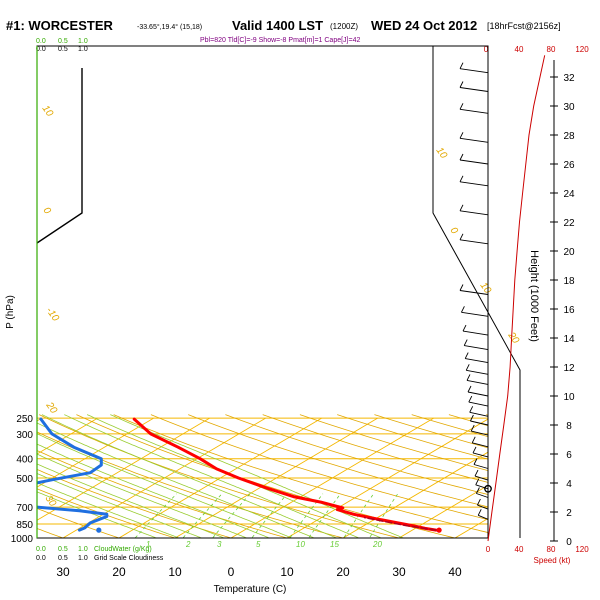 Image resolution: width=600 pixels, height=600 pixels. What do you see at coordinates (455, 572) in the screenshot?
I see `temp-tick-7: 40` at bounding box center [455, 572].